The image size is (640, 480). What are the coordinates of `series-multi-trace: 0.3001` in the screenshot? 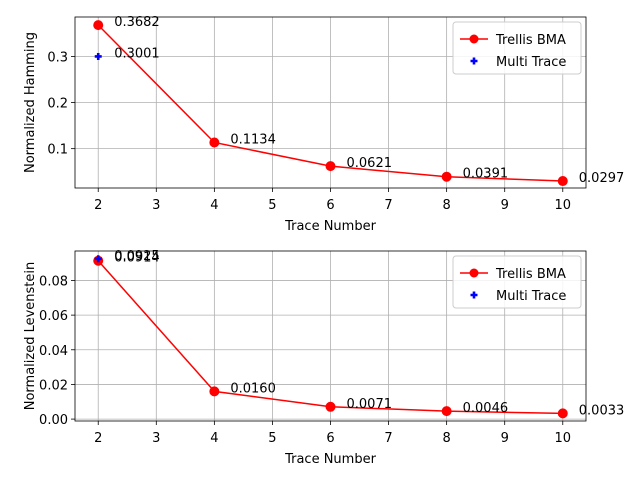 It's located at (127, 53).